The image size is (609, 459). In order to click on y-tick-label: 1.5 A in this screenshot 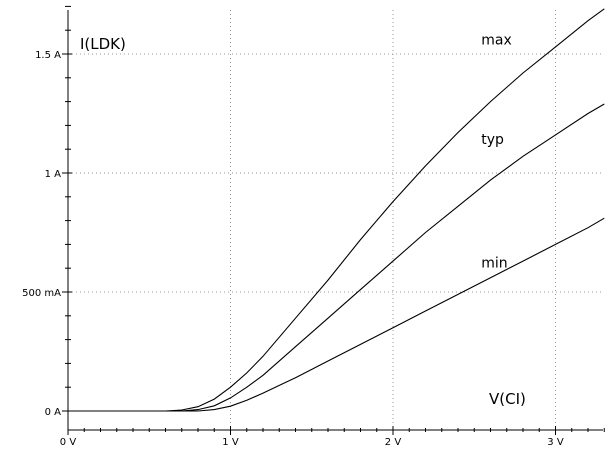, I will do `click(48, 55)`.